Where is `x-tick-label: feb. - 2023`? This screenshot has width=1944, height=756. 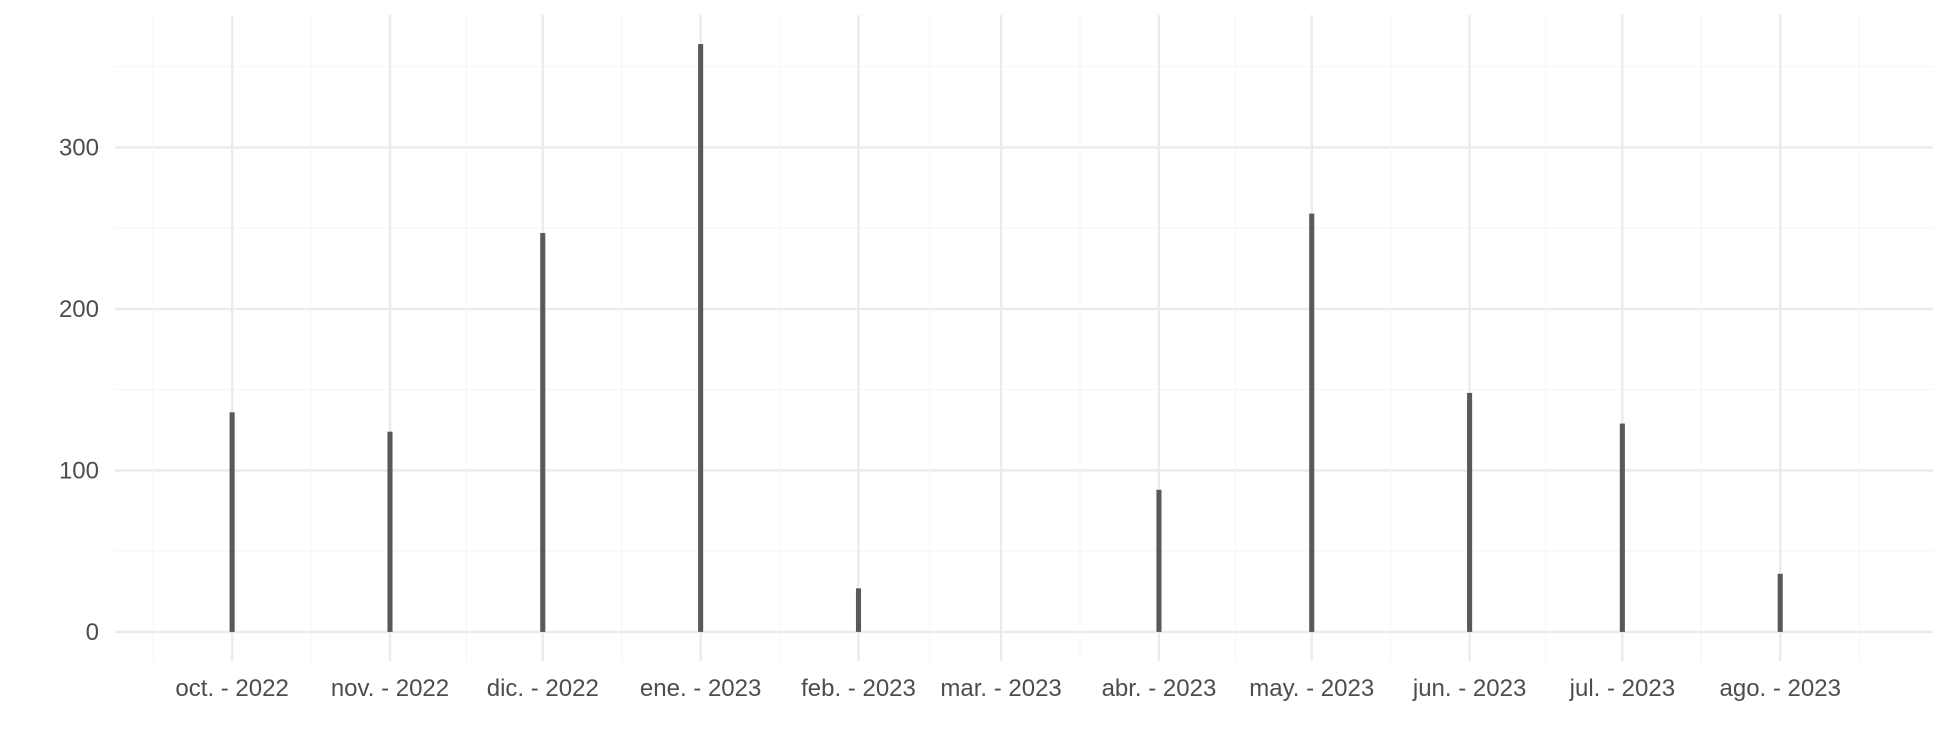
x-tick-label: feb. - 2023 is located at coordinates (858, 688).